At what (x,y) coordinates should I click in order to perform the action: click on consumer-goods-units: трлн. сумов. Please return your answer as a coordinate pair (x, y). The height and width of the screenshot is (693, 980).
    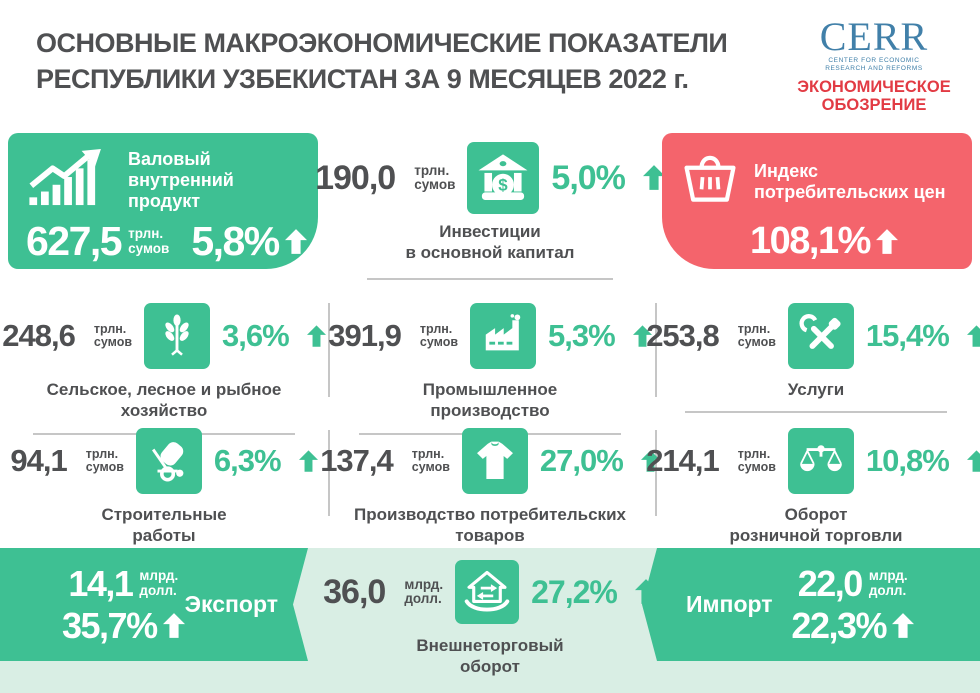
    Looking at the image, I should click on (430, 460).